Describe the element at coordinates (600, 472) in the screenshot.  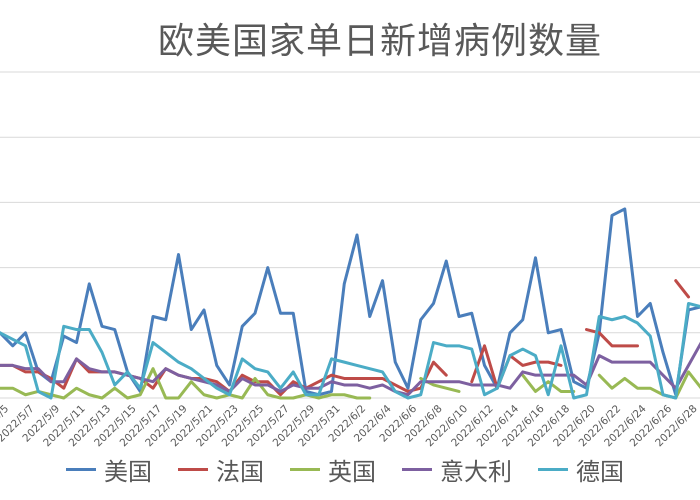
I see `legend-label: 德国` at that location.